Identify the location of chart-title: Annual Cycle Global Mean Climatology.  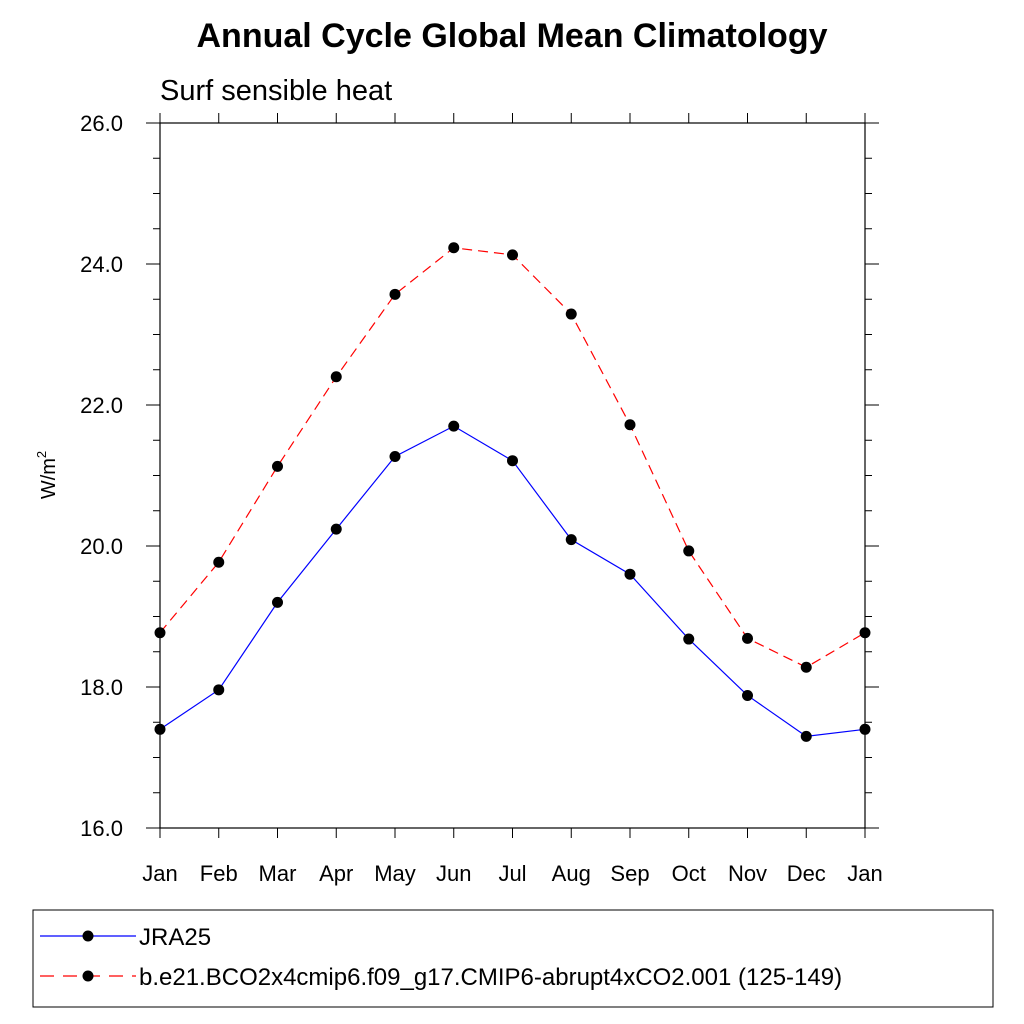
(512, 36).